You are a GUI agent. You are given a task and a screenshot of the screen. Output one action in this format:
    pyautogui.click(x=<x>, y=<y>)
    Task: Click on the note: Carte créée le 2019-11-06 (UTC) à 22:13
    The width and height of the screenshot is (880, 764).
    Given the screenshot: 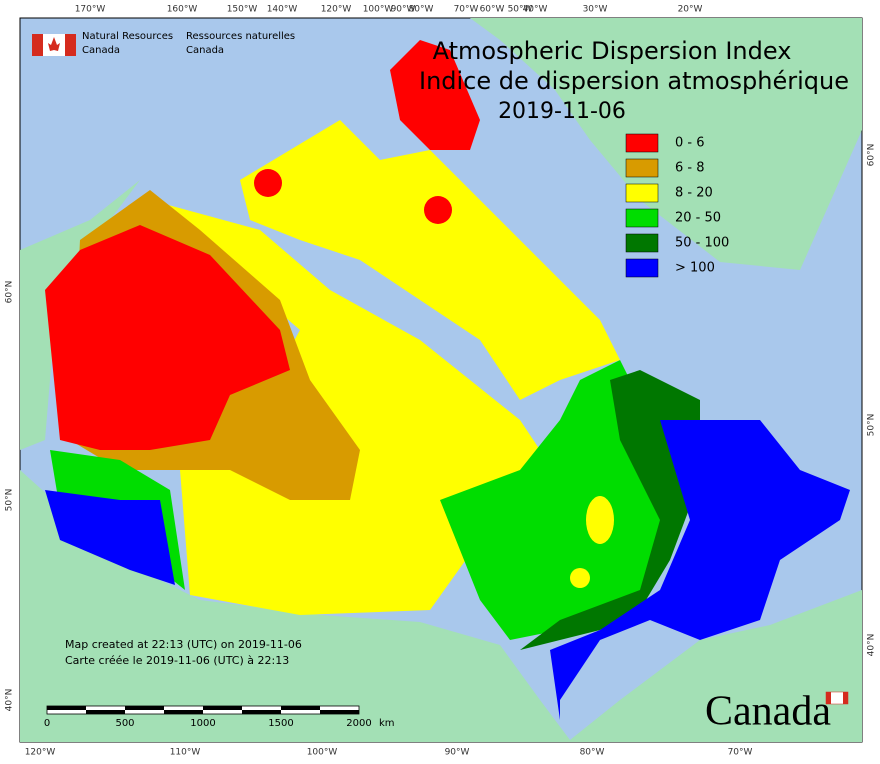 What is the action you would take?
    pyautogui.click(x=177, y=660)
    